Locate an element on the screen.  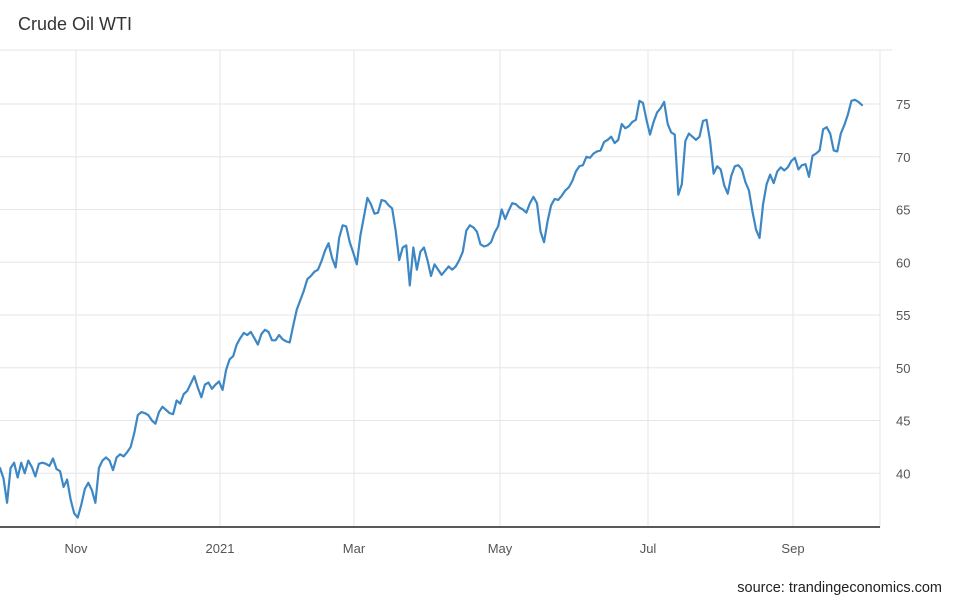
y-tick-label: 55 is located at coordinates (903, 315).